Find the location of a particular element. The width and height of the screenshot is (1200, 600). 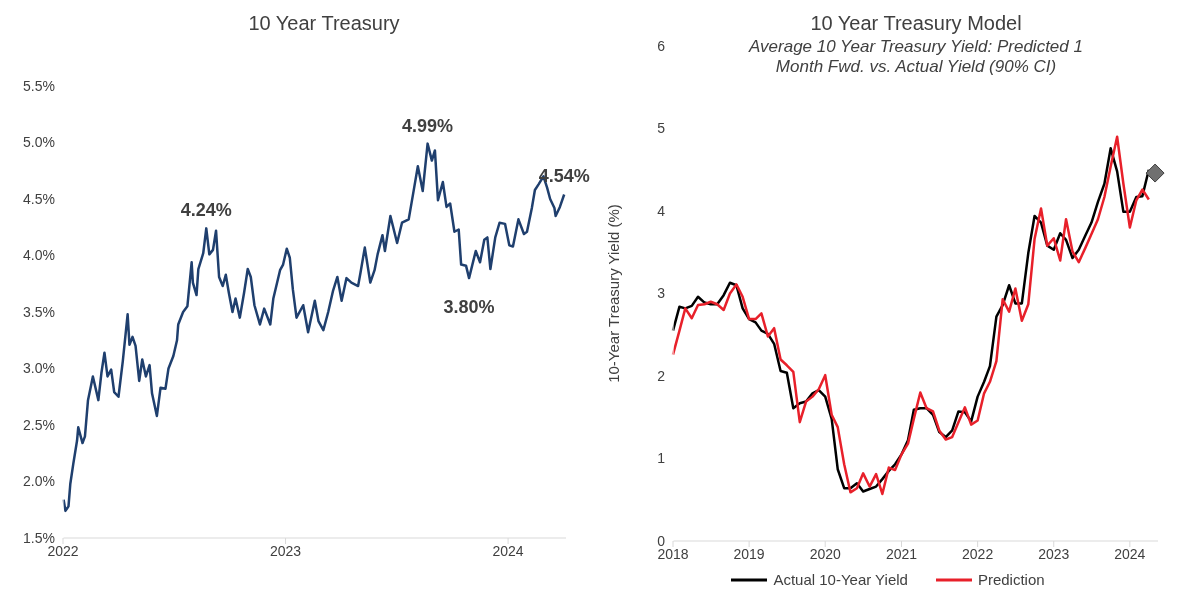

x-tick-label: 2022 is located at coordinates (978, 553).